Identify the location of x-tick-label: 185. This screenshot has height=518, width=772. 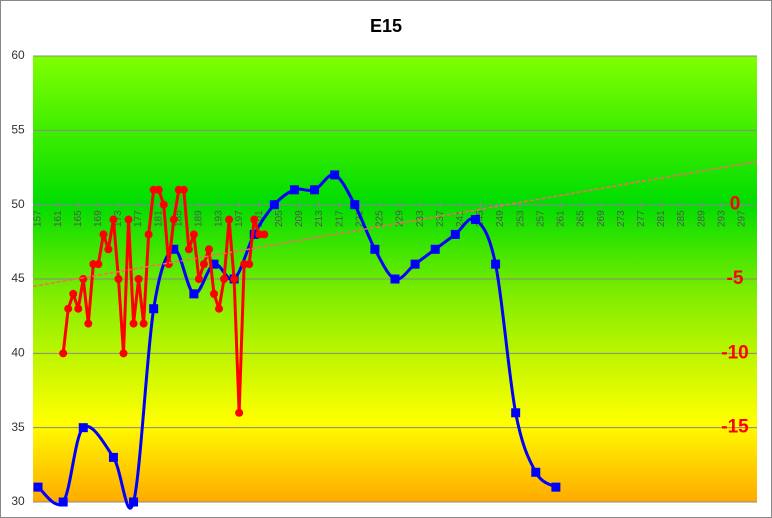
(178, 218).